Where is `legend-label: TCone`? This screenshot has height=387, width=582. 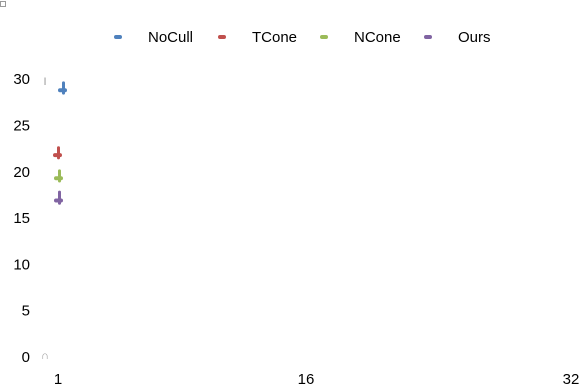
legend-label: TCone is located at coordinates (275, 37).